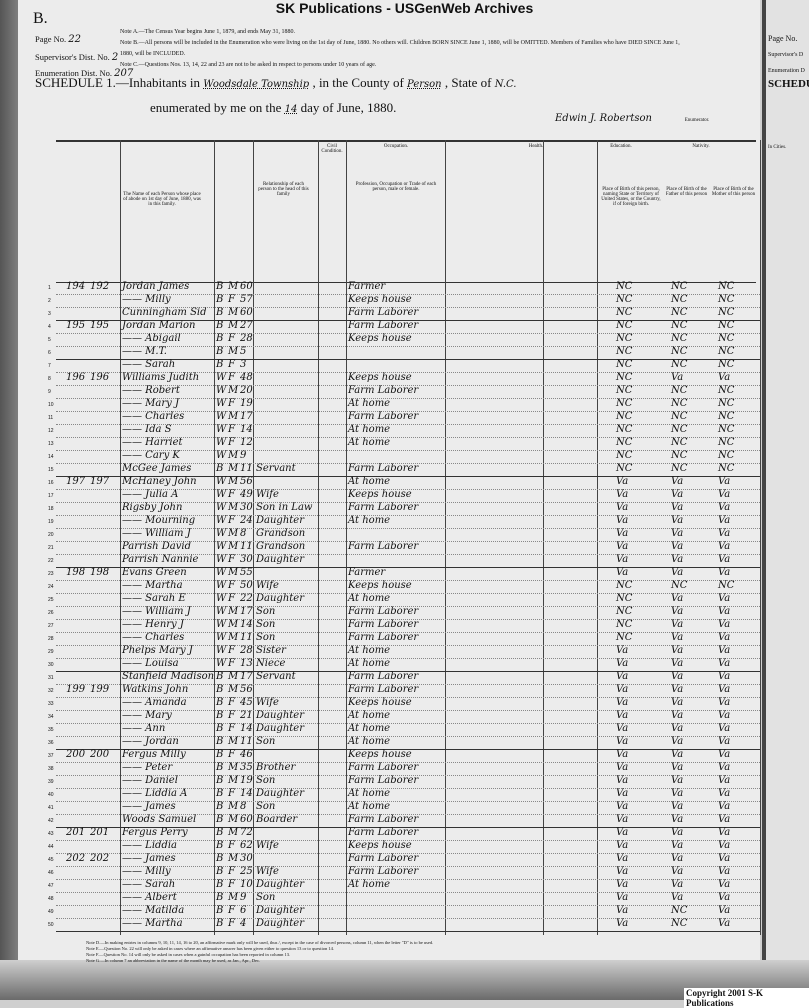 Image resolution: width=809 pixels, height=1008 pixels. I want to click on table-row: 46 —— Milly B F 25 Wife Farm Laborer Va Va Va, so click(404, 873).